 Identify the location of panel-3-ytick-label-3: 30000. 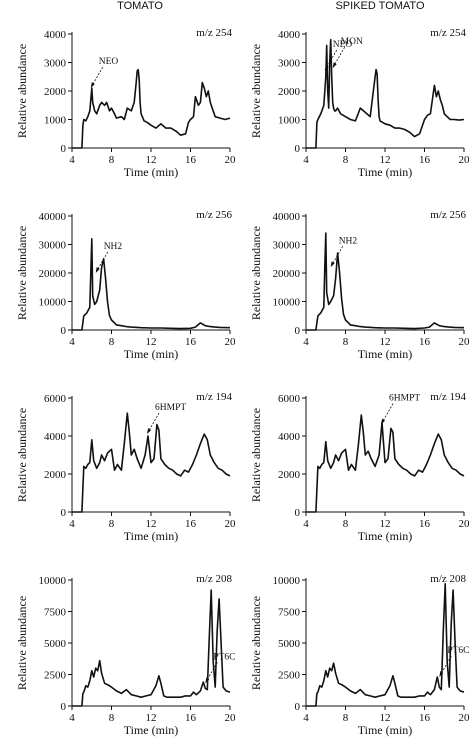
(53, 246).